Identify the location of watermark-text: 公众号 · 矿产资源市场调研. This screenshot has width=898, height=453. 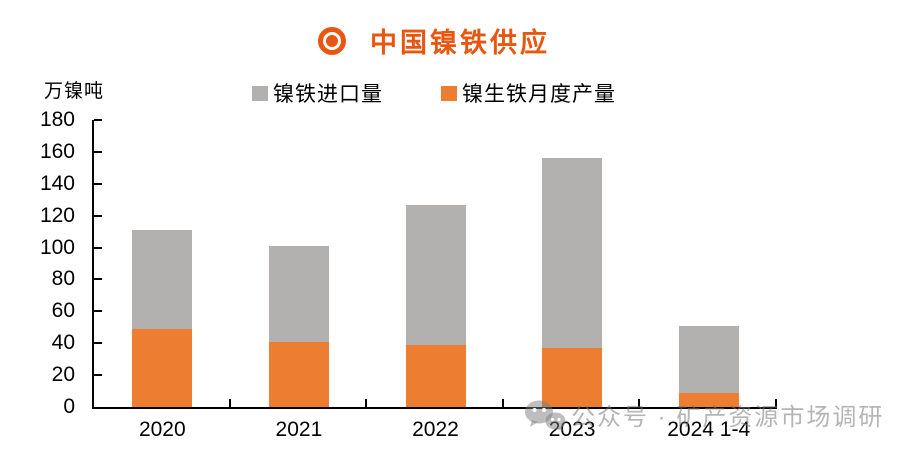
(728, 417).